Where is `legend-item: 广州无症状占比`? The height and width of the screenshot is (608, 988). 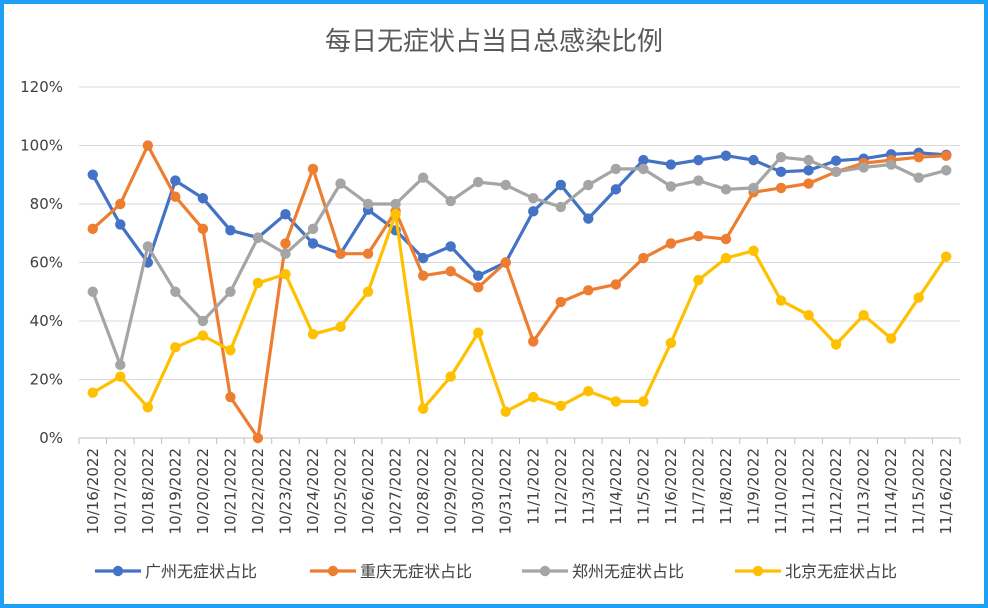
legend-item: 广州无症状占比 is located at coordinates (176, 571).